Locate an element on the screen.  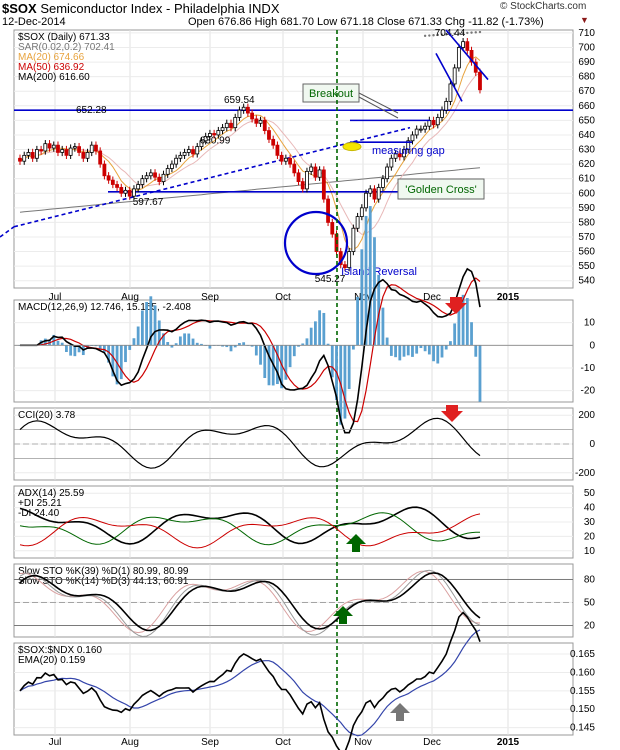
y-tick-label: 0.160 is located at coordinates (582, 672).